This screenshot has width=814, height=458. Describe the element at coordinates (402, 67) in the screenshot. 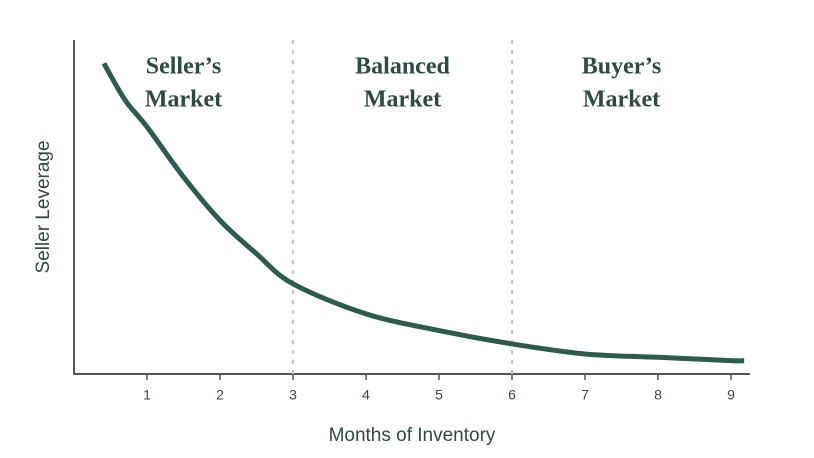

I see `region-label: Balanced` at that location.